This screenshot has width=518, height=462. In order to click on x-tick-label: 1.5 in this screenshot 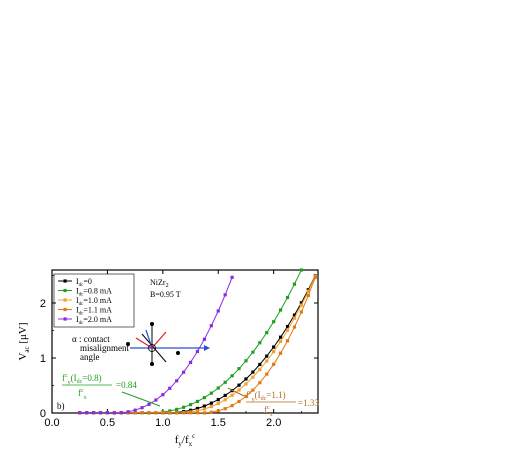, I will do `click(218, 423)`.